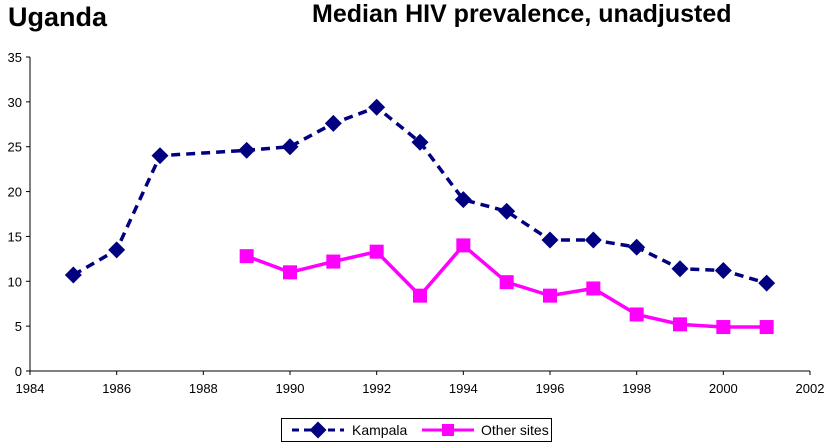 The image size is (832, 445). I want to click on country-label: Uganda, so click(58, 17).